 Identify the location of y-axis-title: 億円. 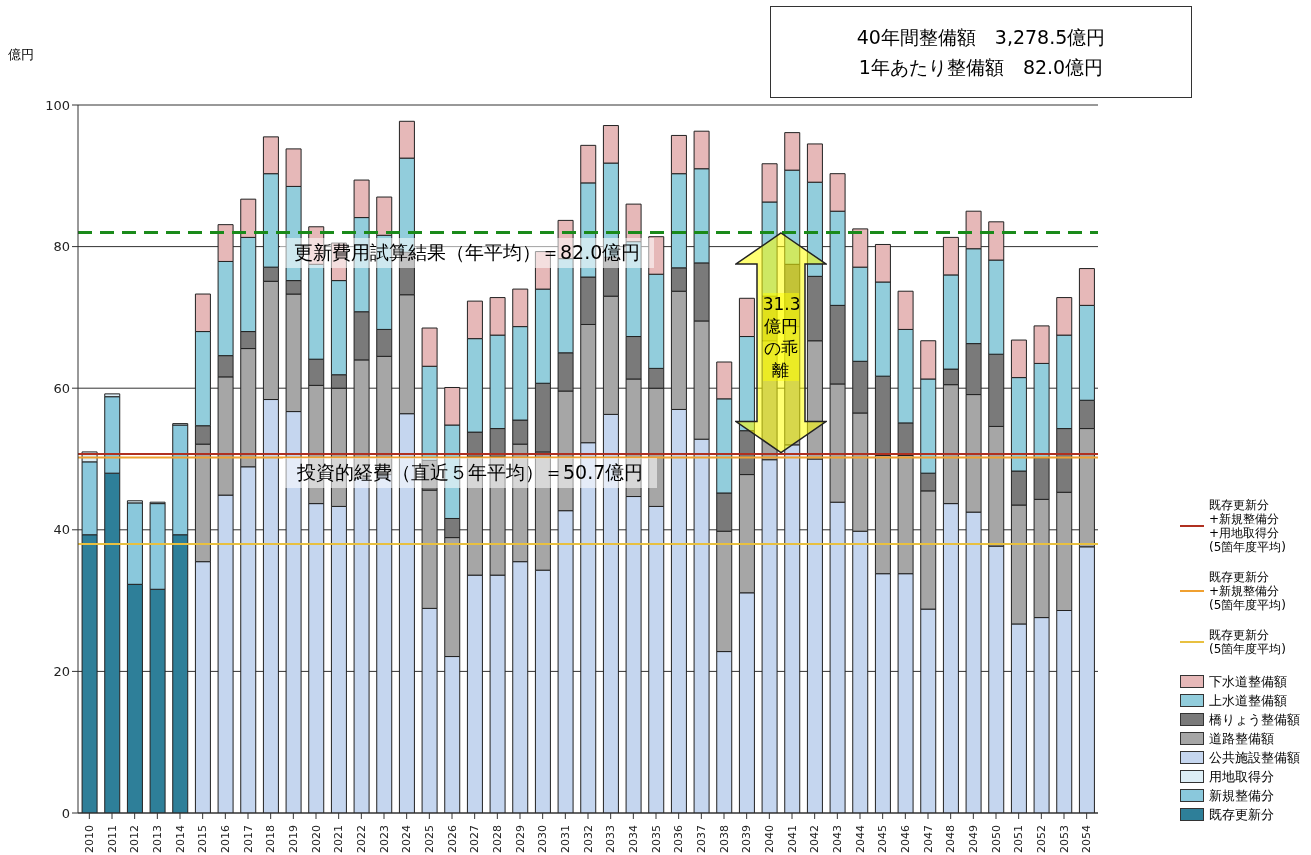
(21, 55).